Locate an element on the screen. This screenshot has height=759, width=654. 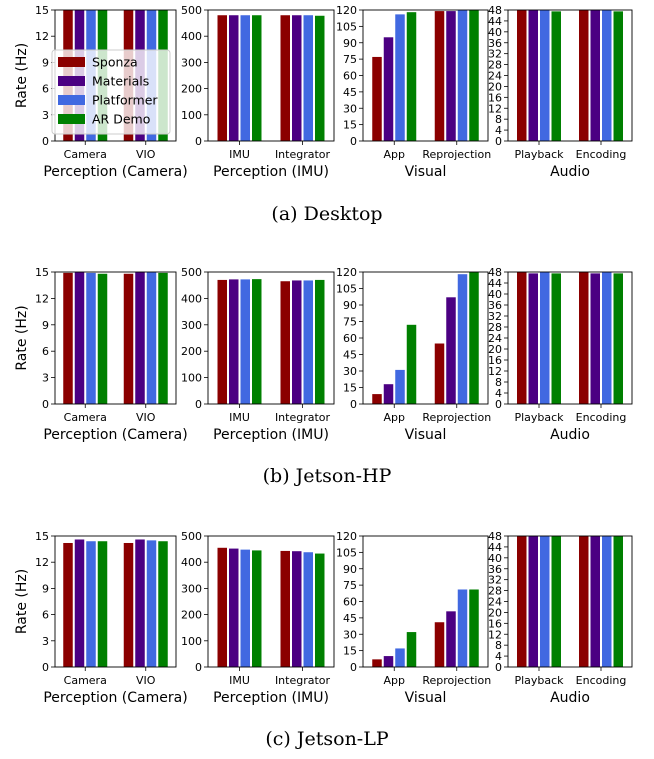
y-tick-label: 32 is located at coordinates (495, 580).